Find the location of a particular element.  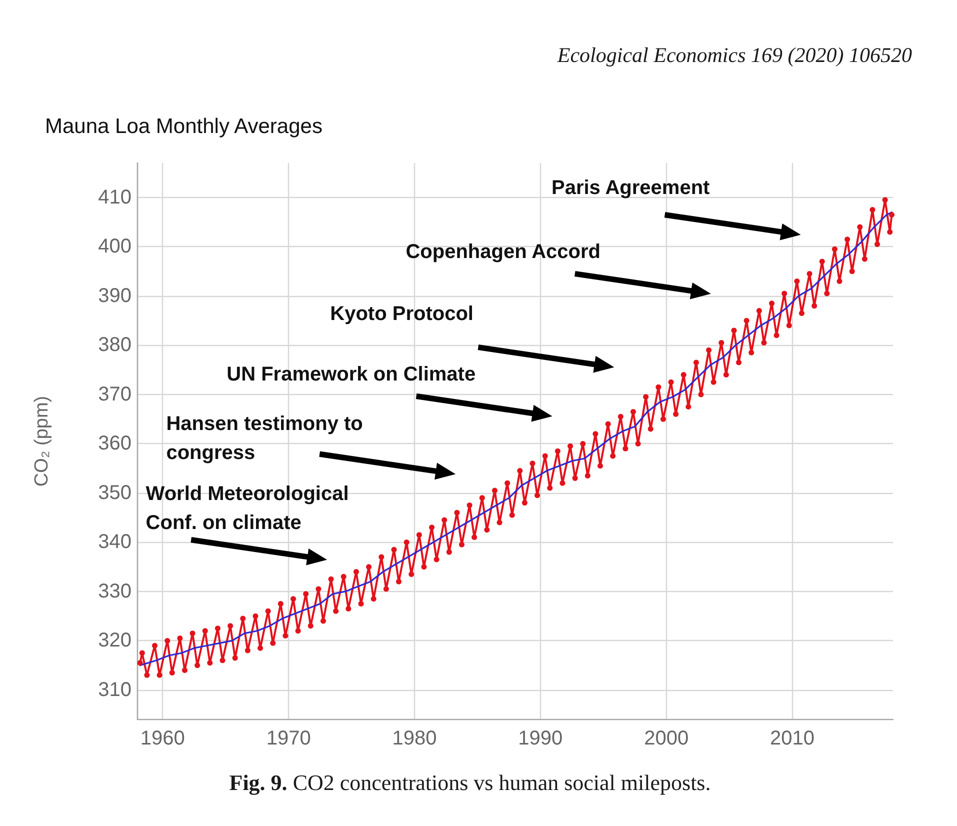

y-tick-label: 380 is located at coordinates (115, 345).